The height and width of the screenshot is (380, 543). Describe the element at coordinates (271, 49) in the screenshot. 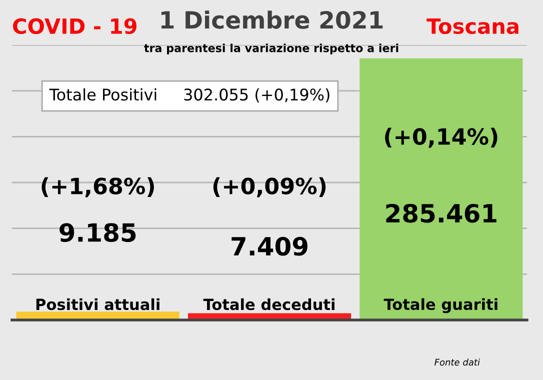

I see `chart-subtitle: tra parentesi la variazione rispetto a ieri` at that location.